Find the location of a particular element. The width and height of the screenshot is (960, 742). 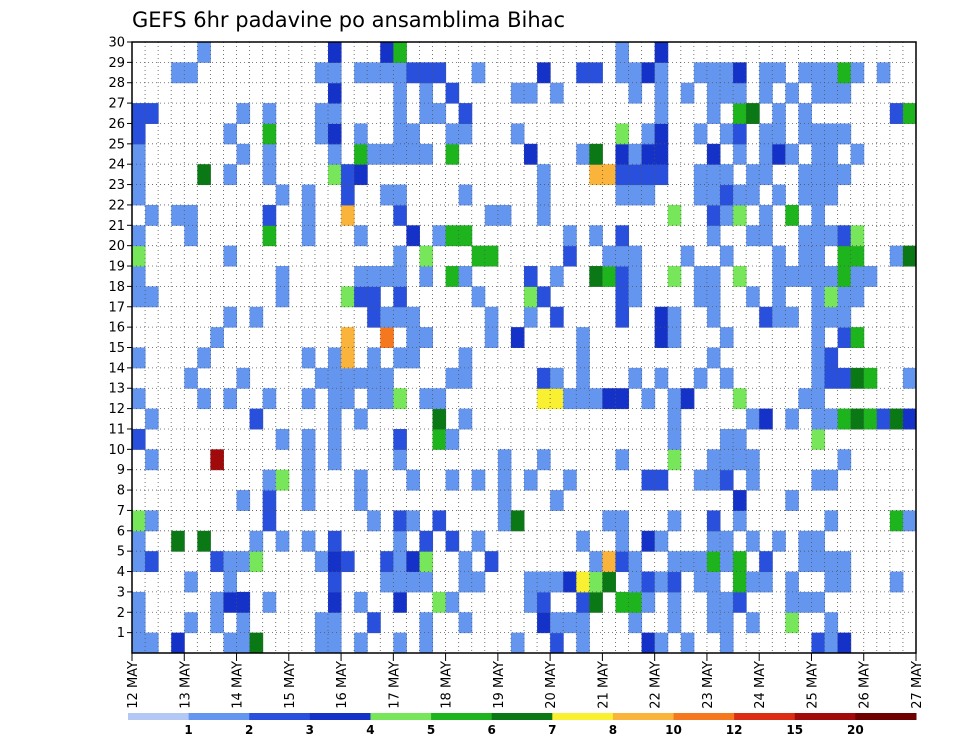

y-tick-label: 8 is located at coordinates (121, 491).